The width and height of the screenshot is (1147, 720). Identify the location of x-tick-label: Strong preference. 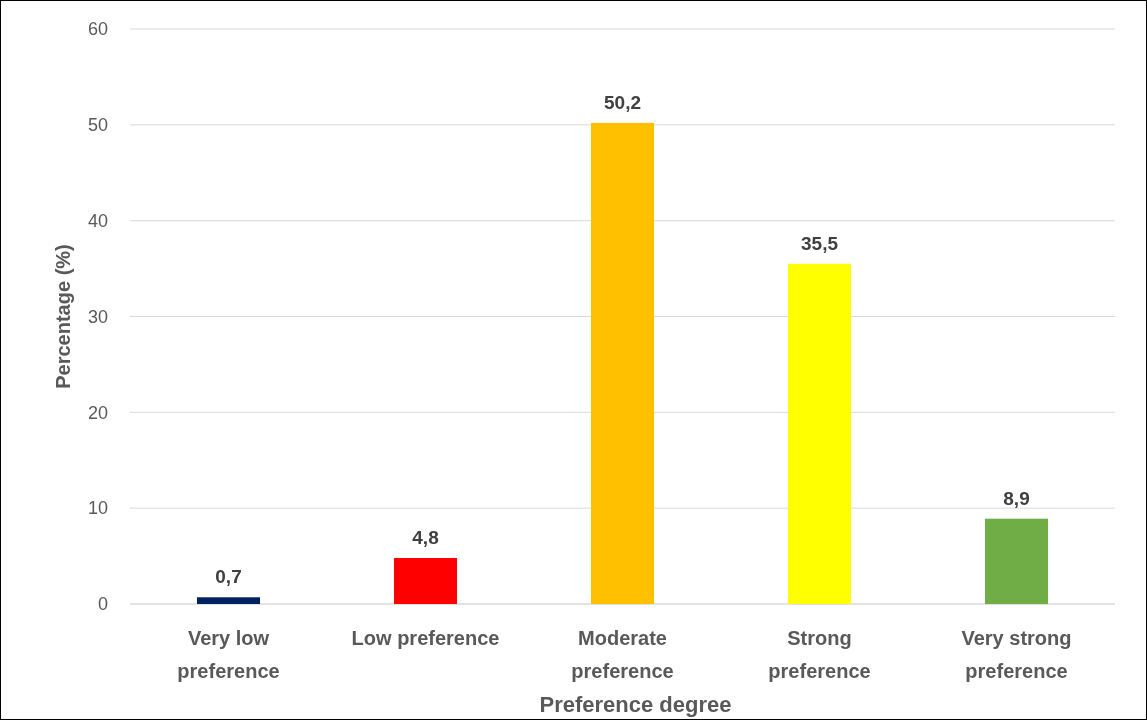
(819, 654).